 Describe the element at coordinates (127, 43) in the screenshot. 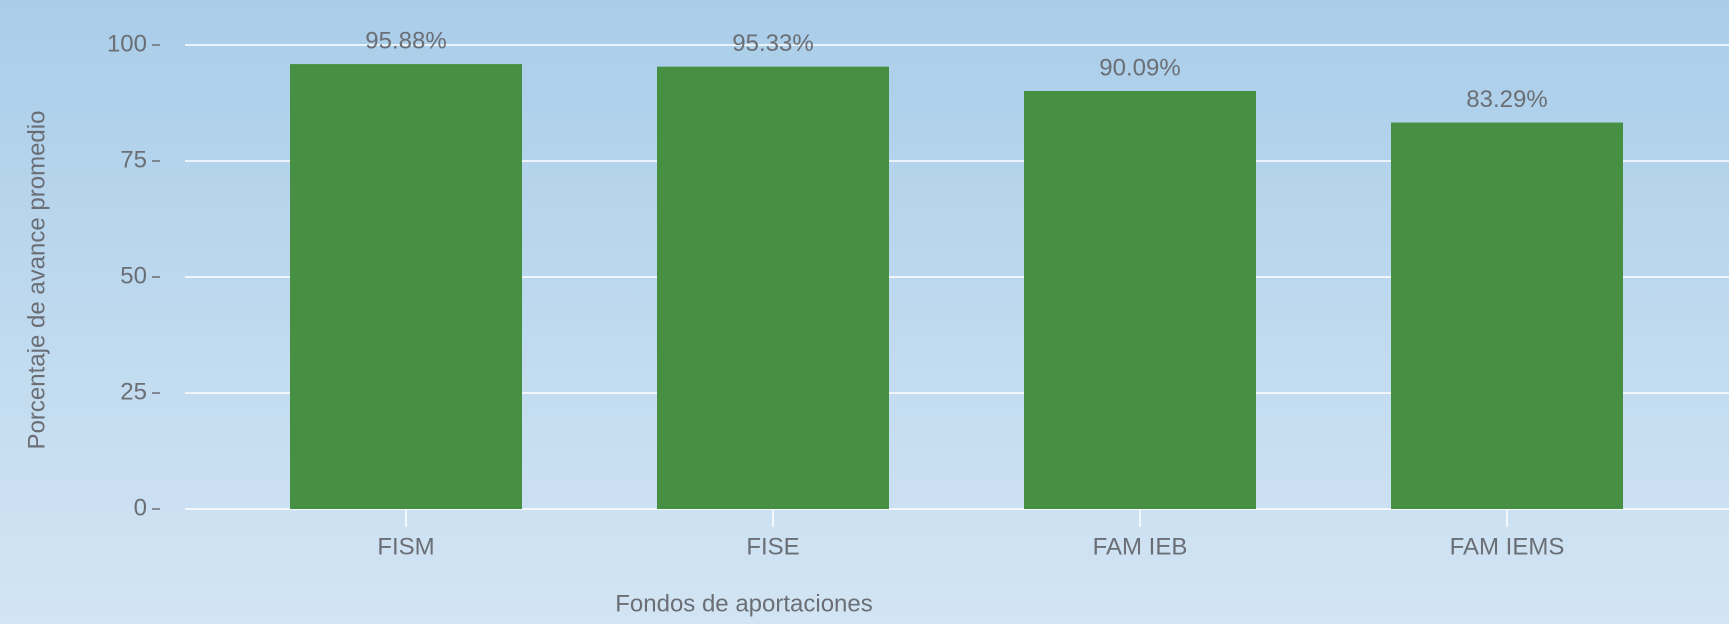

I see `y-tick-label: 100` at that location.